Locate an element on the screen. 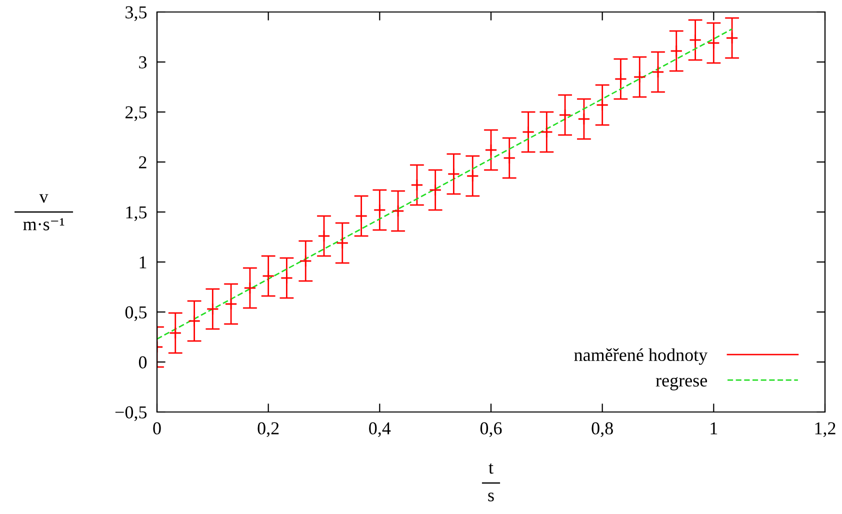 Image resolution: width=842 pixels, height=514 pixels. x-axis-title: t s is located at coordinates (491, 482).